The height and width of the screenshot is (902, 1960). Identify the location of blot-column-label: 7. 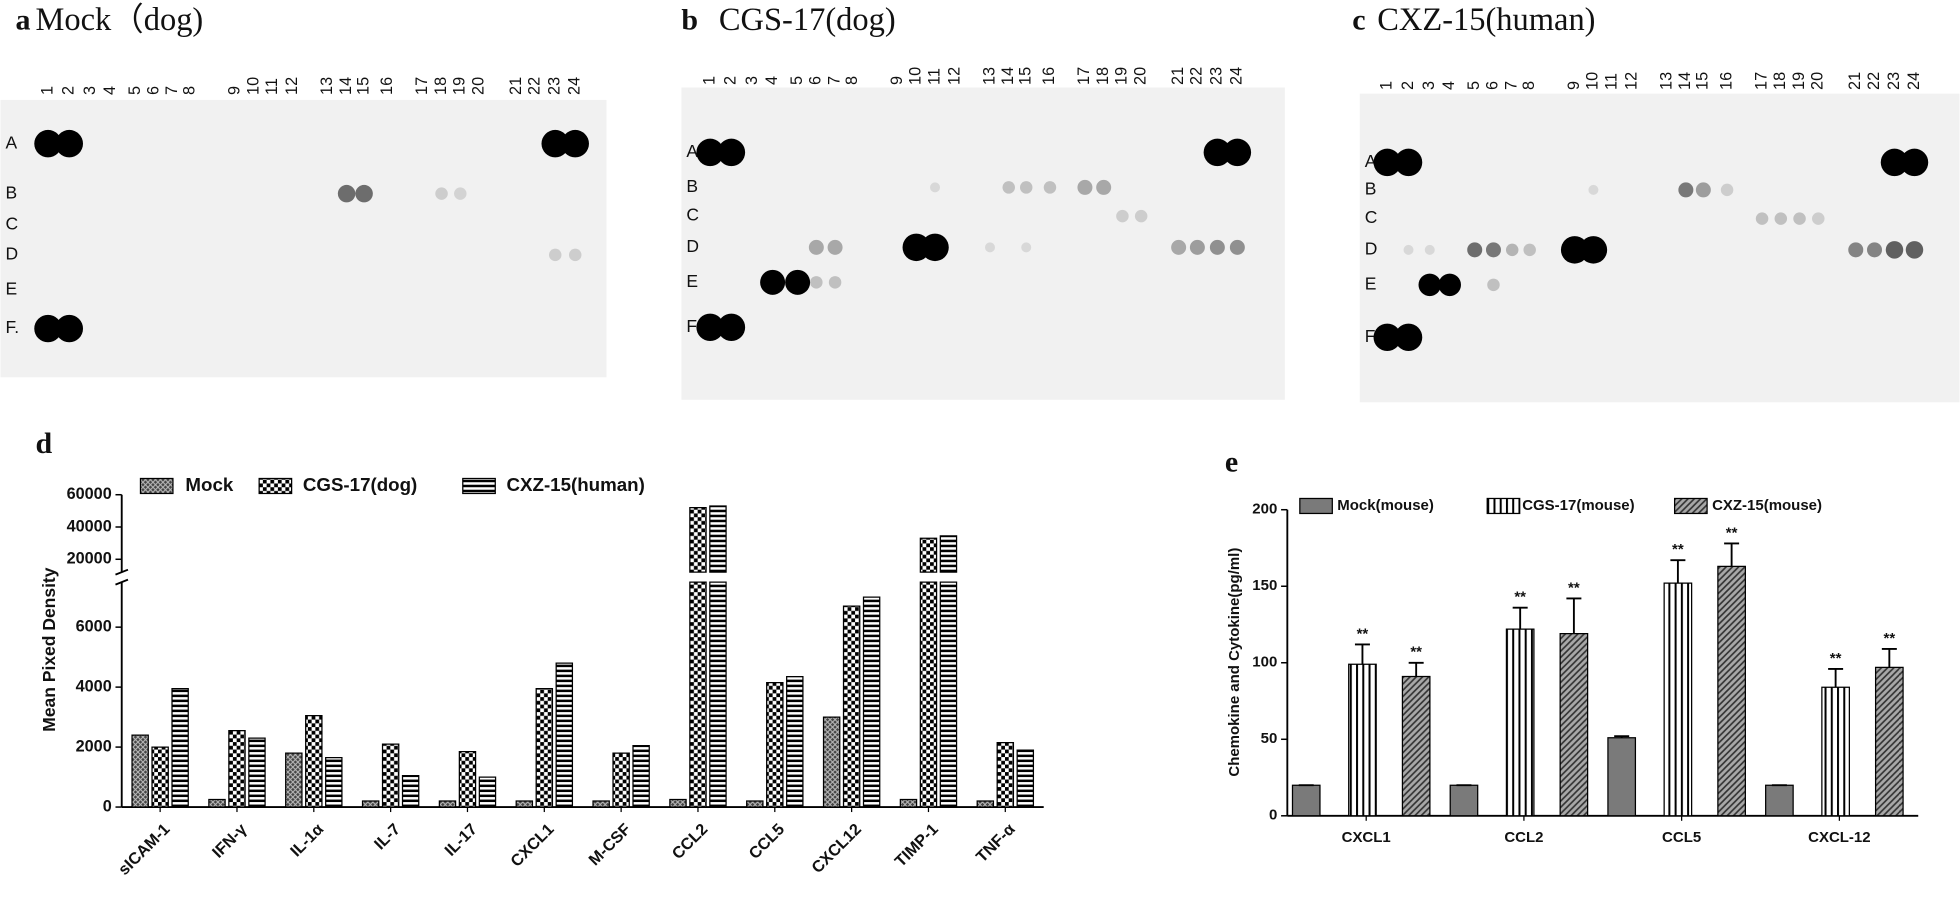
(1512, 85).